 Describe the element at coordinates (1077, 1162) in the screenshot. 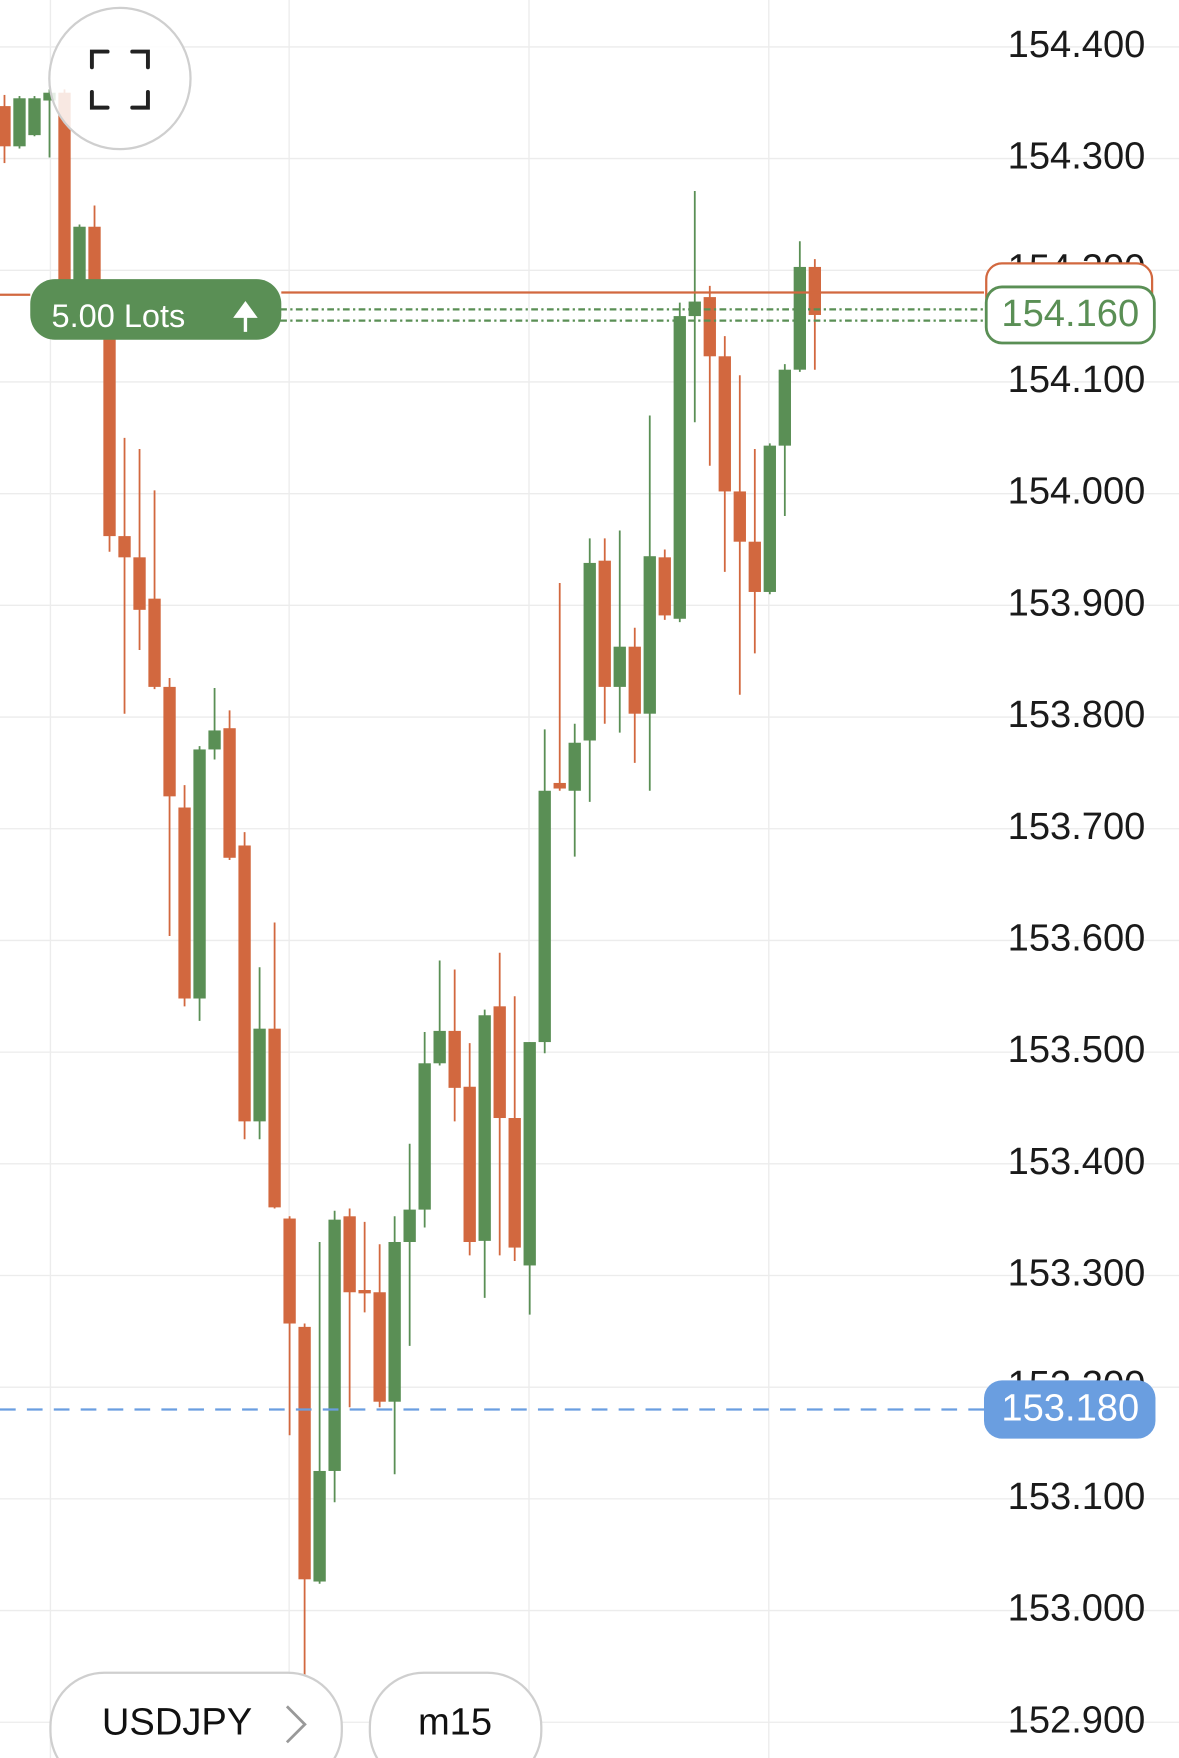

I see `y-tick-label: 153.400` at that location.